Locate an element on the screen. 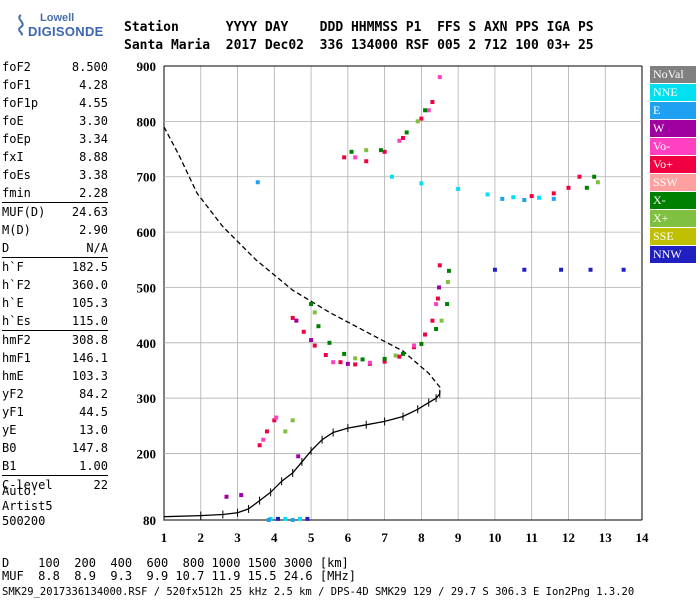 This screenshot has width=700, height=600. param-row: MUF(D) 24.63 is located at coordinates (55, 211).